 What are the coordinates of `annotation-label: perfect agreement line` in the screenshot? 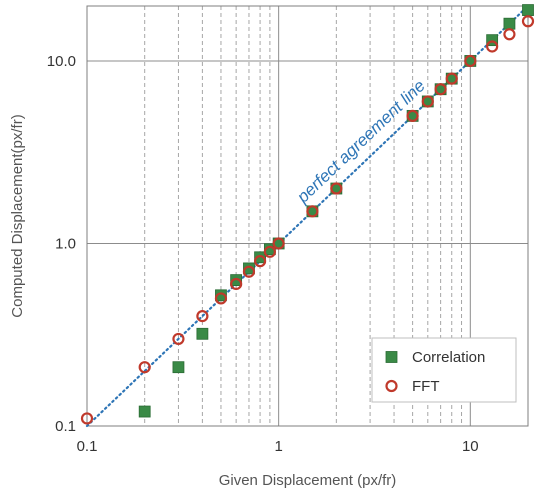 It's located at (361, 141).